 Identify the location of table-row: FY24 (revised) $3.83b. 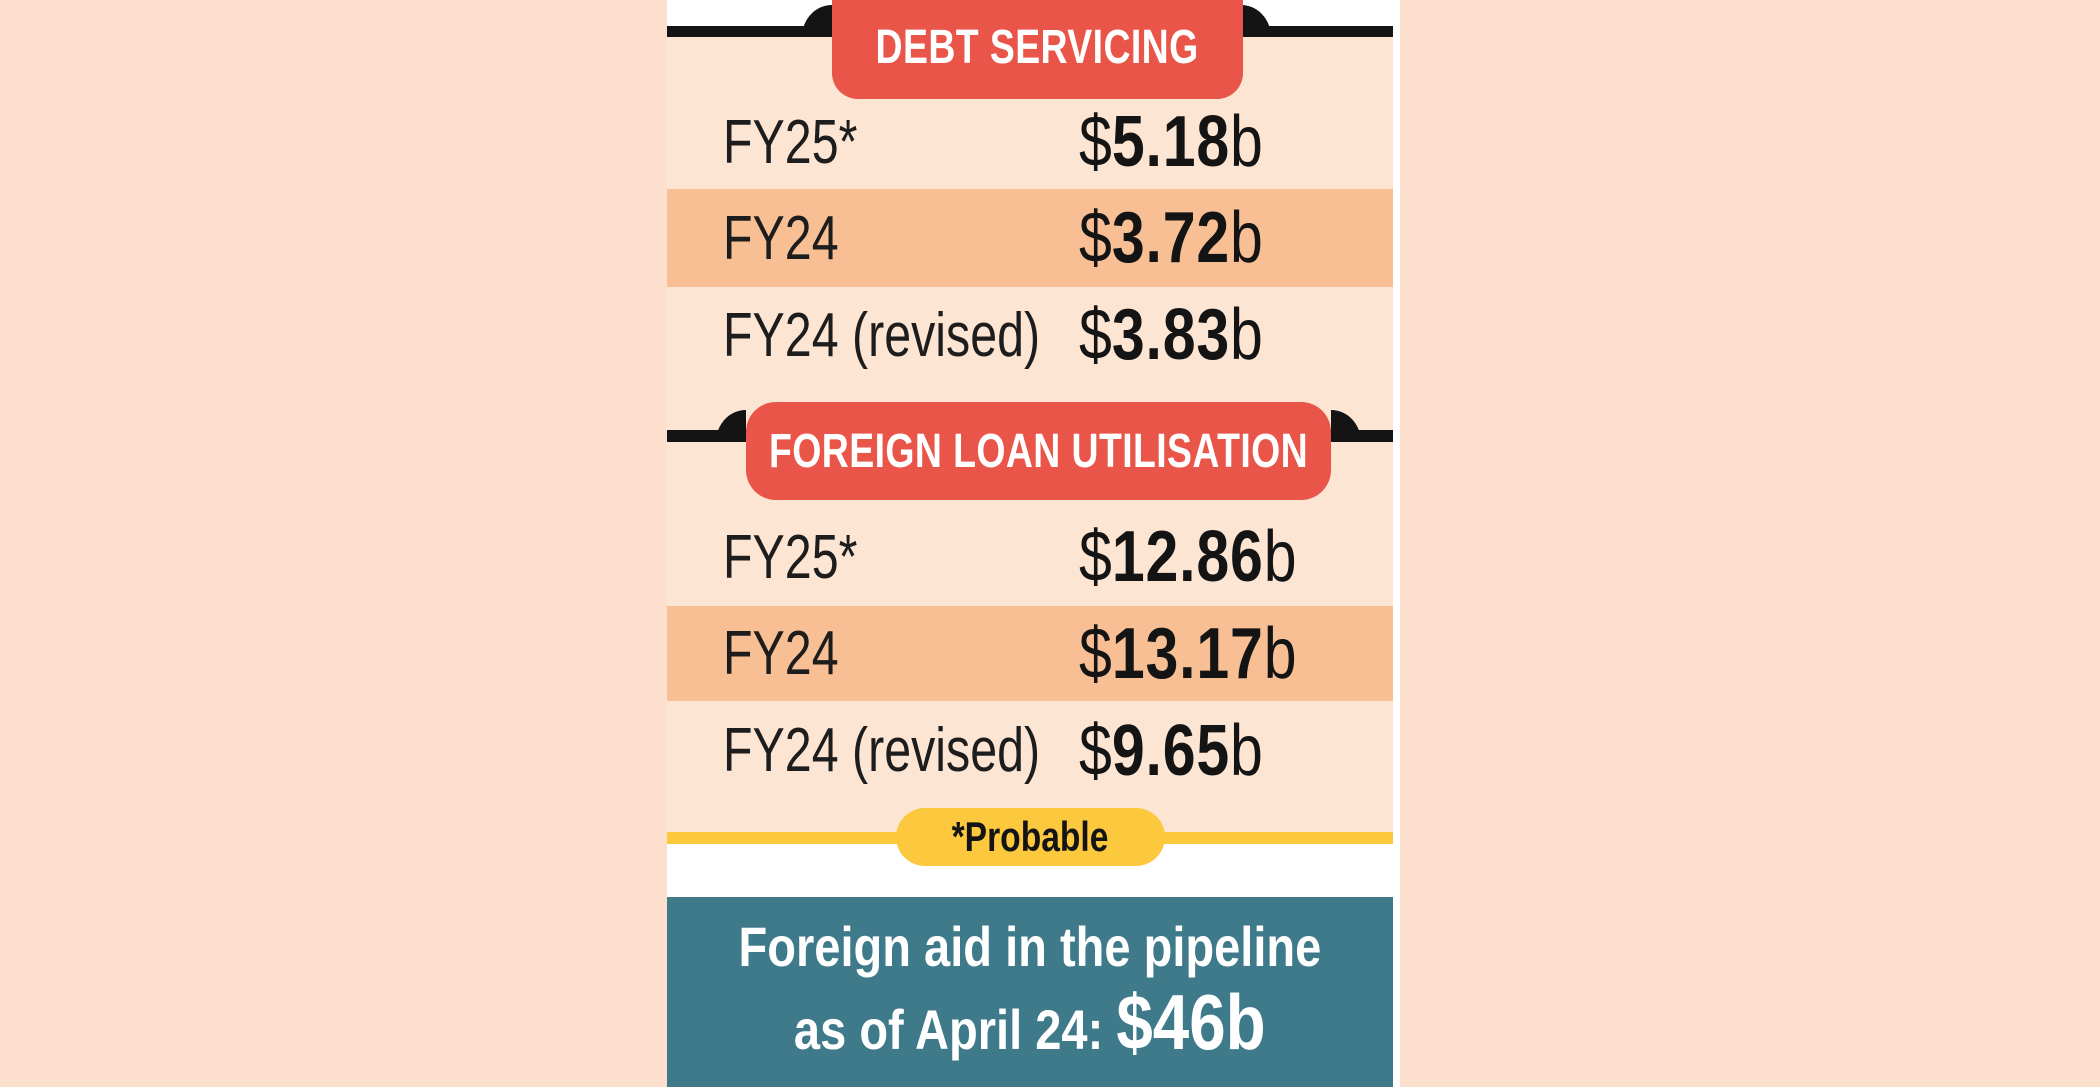
(1030, 335).